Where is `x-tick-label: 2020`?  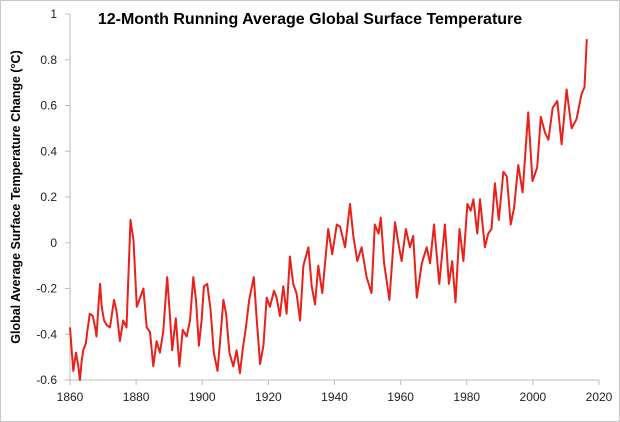 x-tick-label: 2020 is located at coordinates (599, 397).